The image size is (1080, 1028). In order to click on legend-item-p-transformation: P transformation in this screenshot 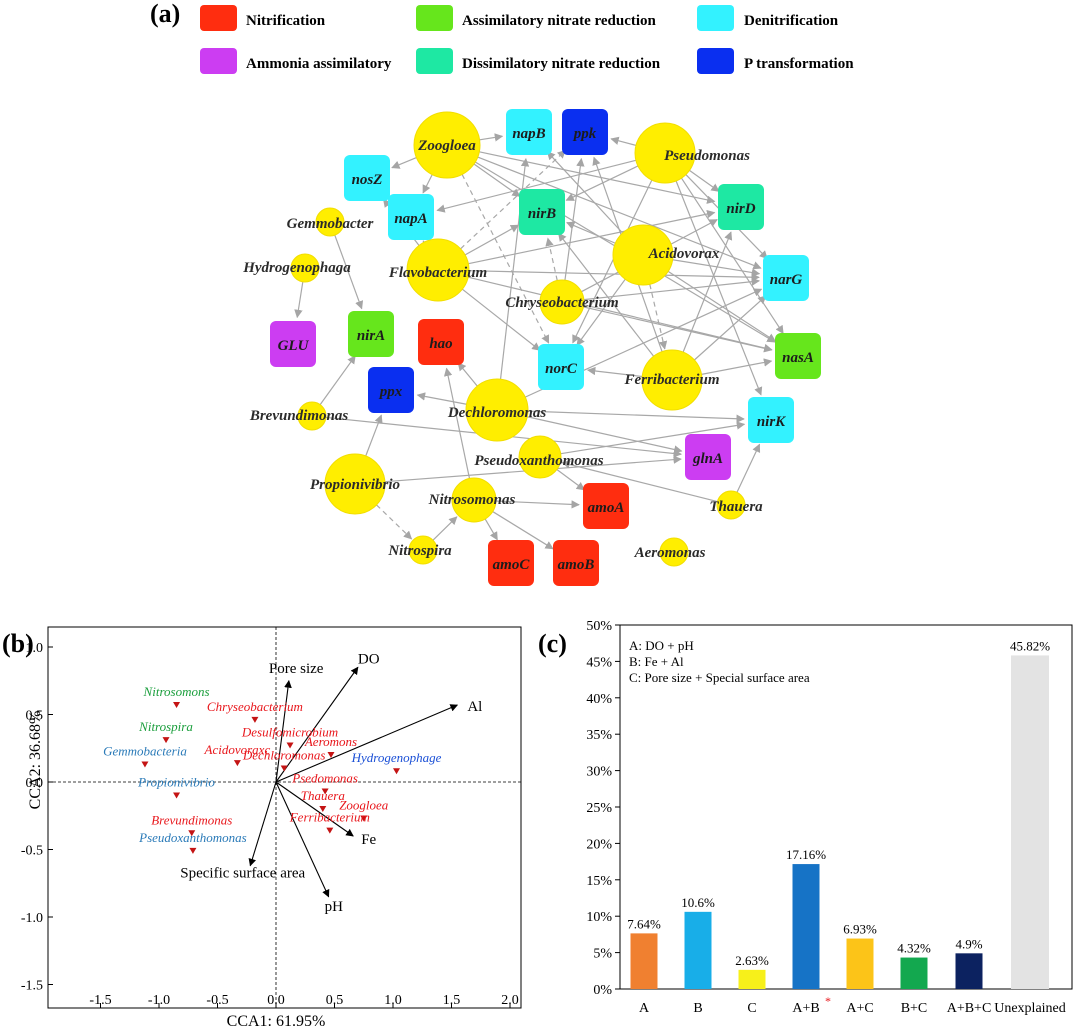, I will do `click(775, 61)`.